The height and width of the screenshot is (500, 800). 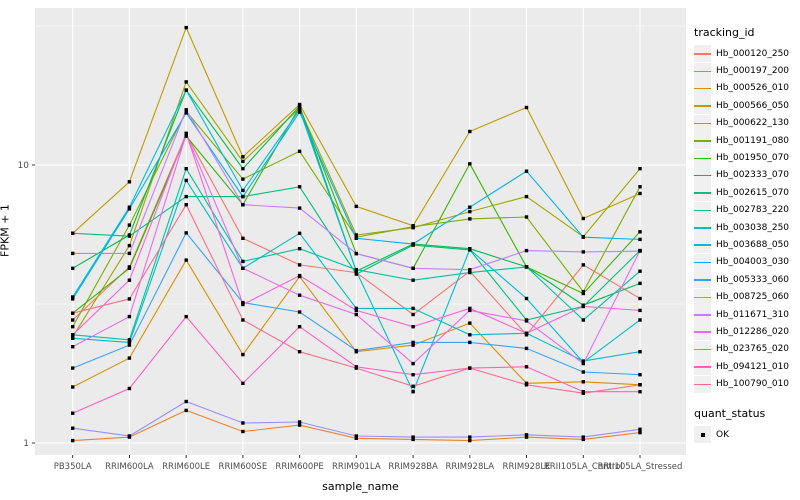 I want to click on legend-item-label: Hb_000622_130, so click(x=753, y=123).